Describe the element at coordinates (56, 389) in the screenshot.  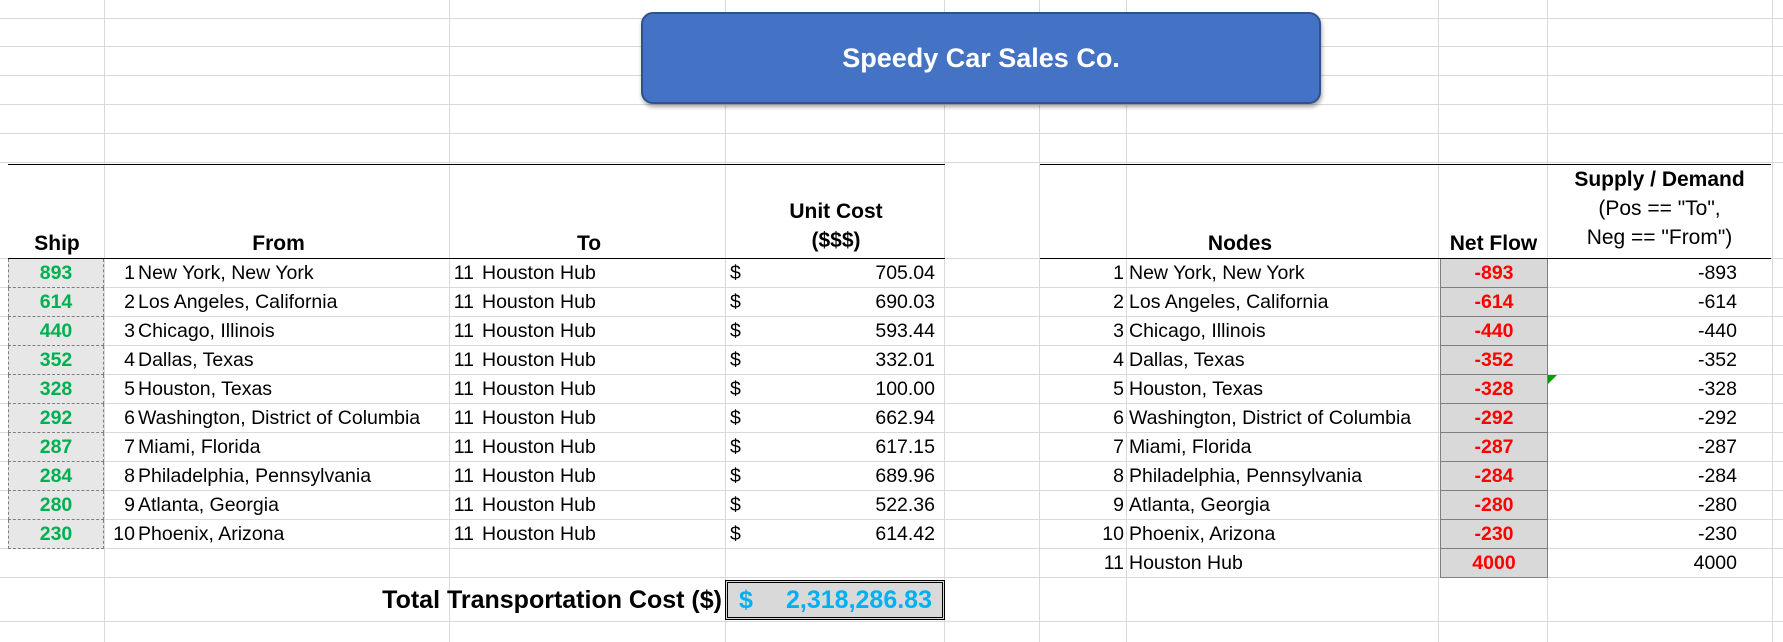
I see `ship-cell: 328` at that location.